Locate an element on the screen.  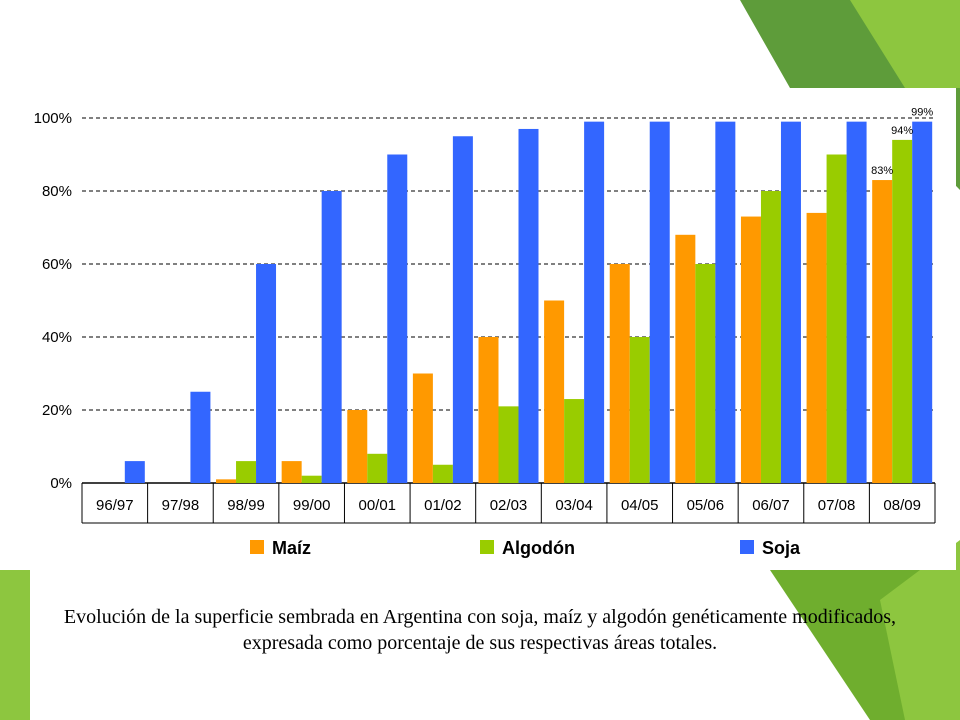
legend: Maíz Algodón Soja is located at coordinates (525, 548).